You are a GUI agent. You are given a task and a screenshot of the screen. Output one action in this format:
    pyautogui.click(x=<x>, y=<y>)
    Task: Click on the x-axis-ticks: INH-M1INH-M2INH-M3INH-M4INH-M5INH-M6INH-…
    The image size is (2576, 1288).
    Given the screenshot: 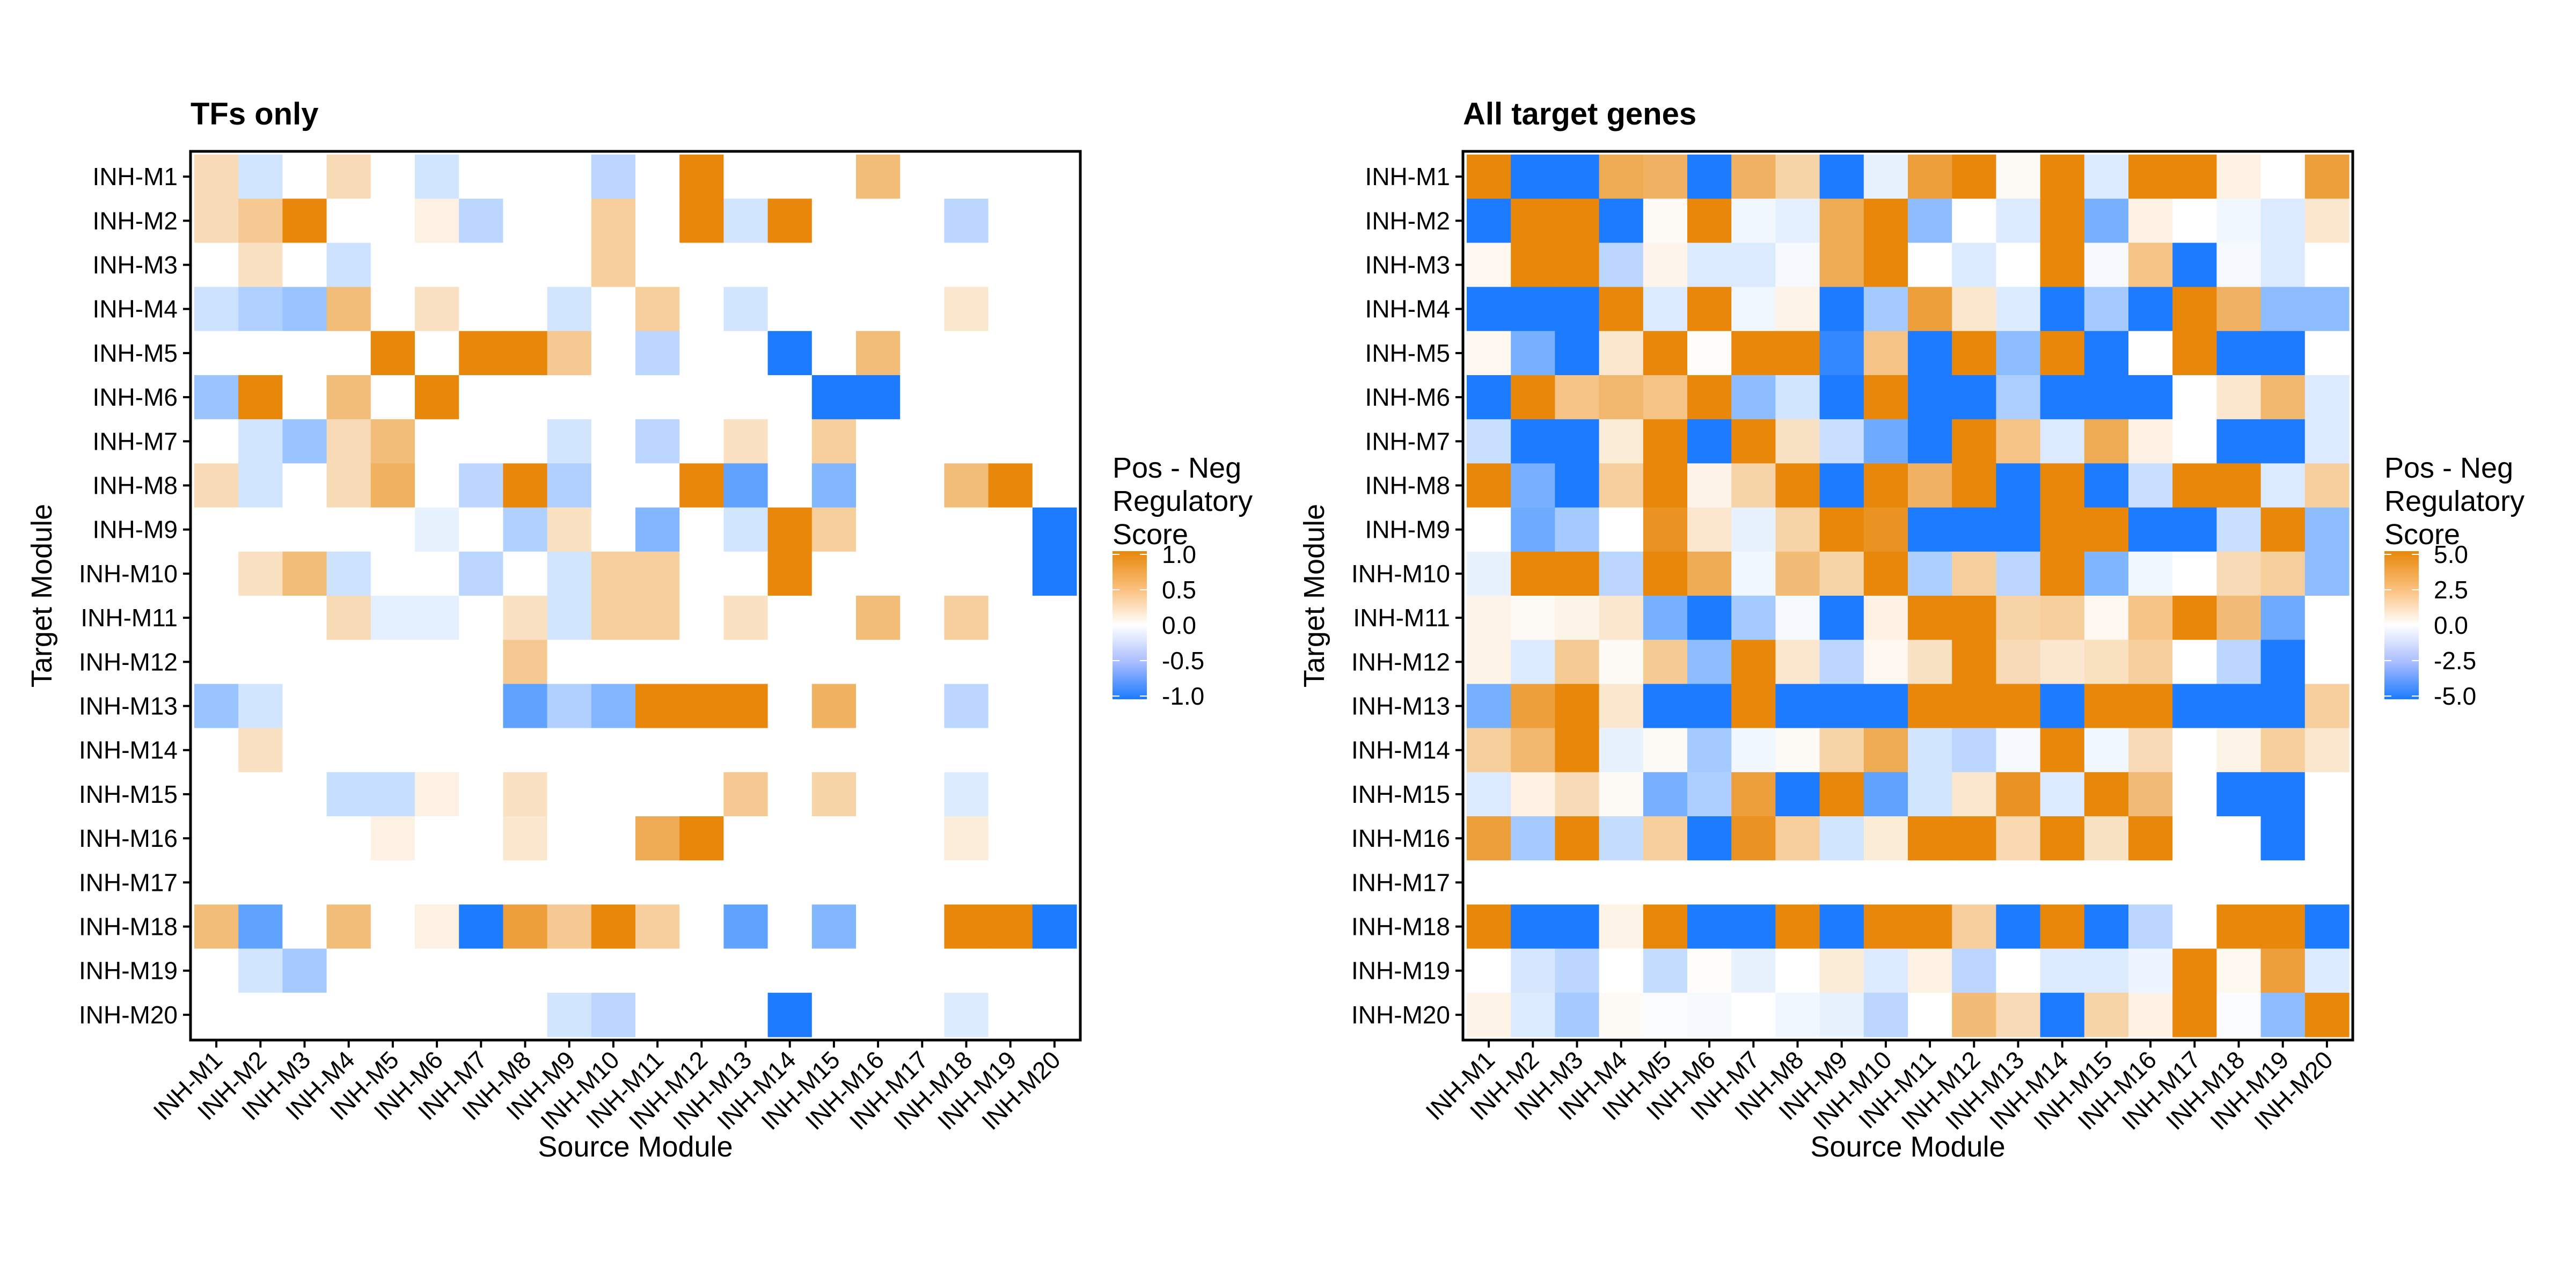 What is the action you would take?
    pyautogui.click(x=607, y=1087)
    